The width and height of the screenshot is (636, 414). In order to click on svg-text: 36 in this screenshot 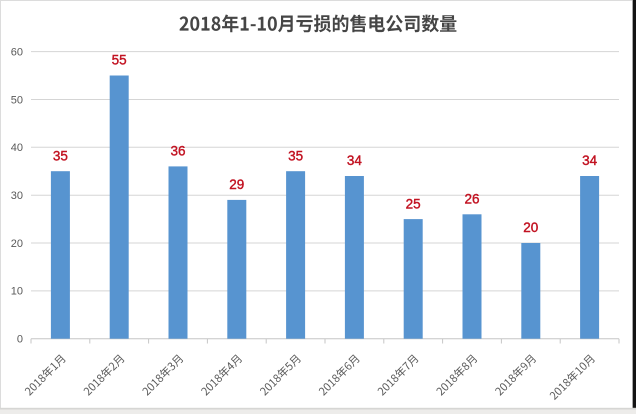, I will do `click(177, 151)`.